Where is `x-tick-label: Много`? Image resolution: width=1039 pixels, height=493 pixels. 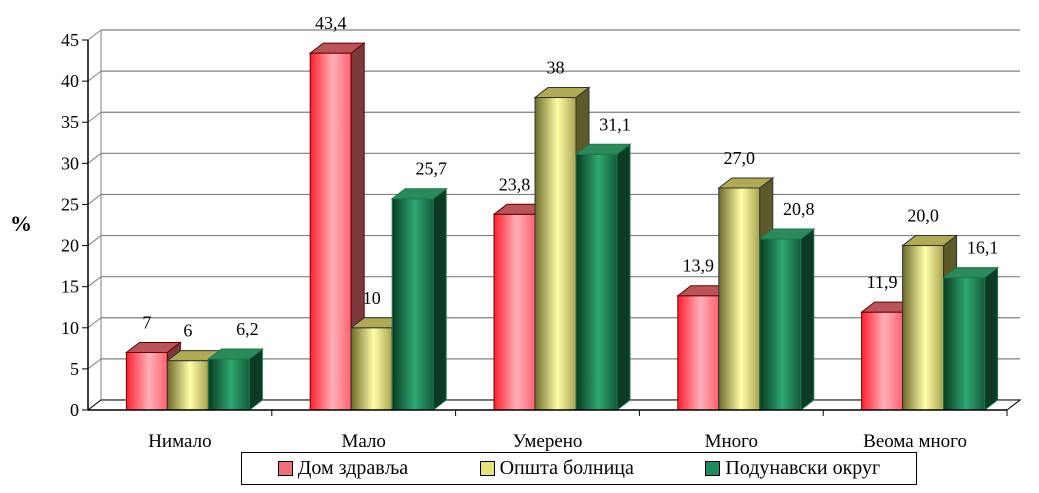
x-tick-label: Много is located at coordinates (731, 441).